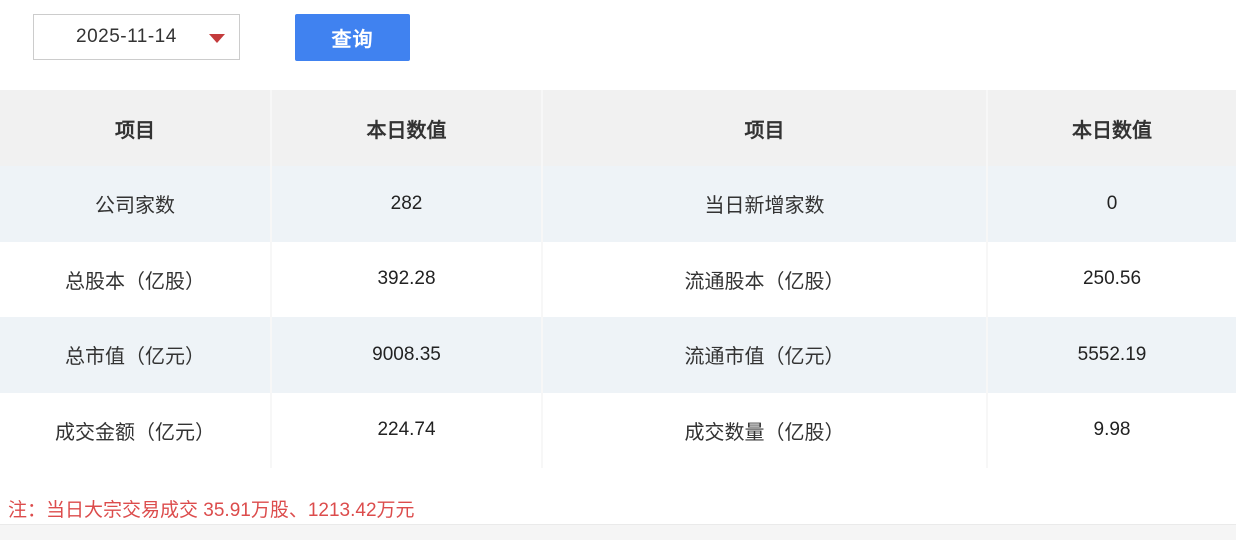 This screenshot has height=540, width=1236. What do you see at coordinates (618, 532) in the screenshot?
I see `footer-bar` at bounding box center [618, 532].